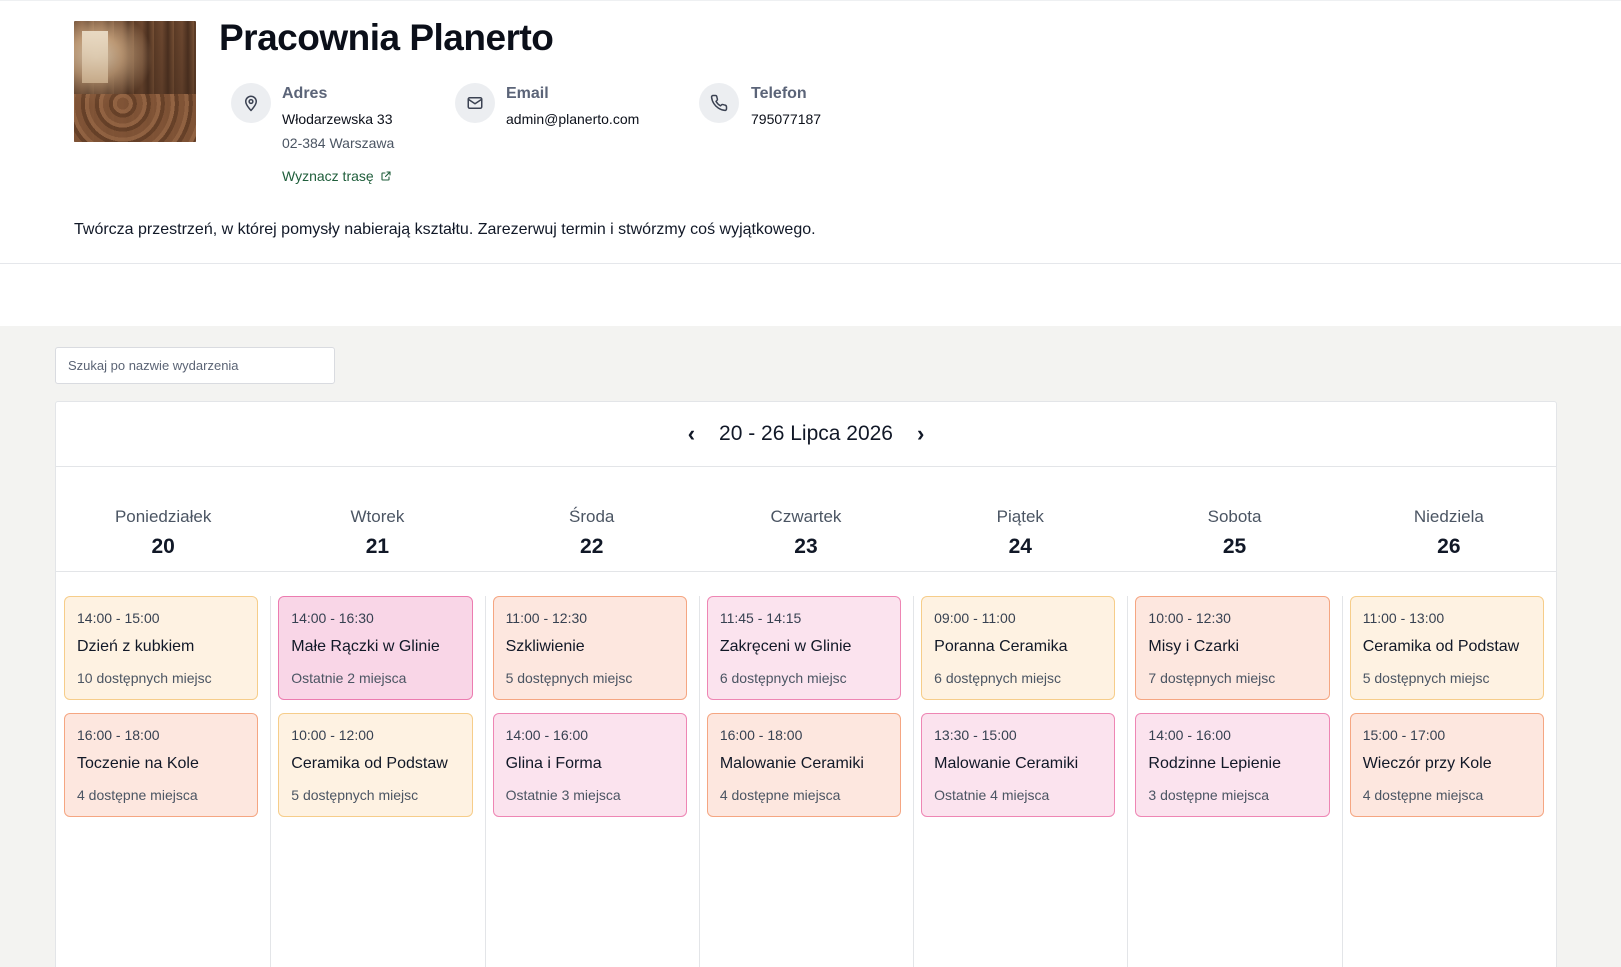 The image size is (1621, 967). I want to click on day-number: 22, so click(592, 546).